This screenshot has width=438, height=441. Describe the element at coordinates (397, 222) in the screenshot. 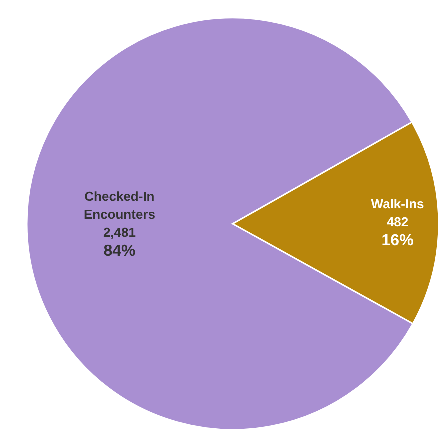

I see `data-label: 482` at that location.